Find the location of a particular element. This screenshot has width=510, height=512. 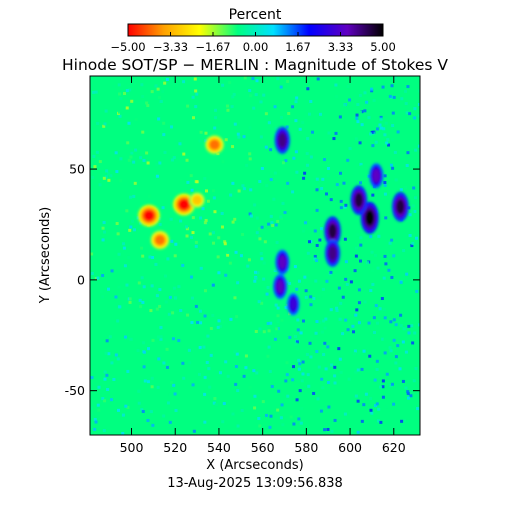

x-axis-label: X (Arcseconds) is located at coordinates (254, 465).